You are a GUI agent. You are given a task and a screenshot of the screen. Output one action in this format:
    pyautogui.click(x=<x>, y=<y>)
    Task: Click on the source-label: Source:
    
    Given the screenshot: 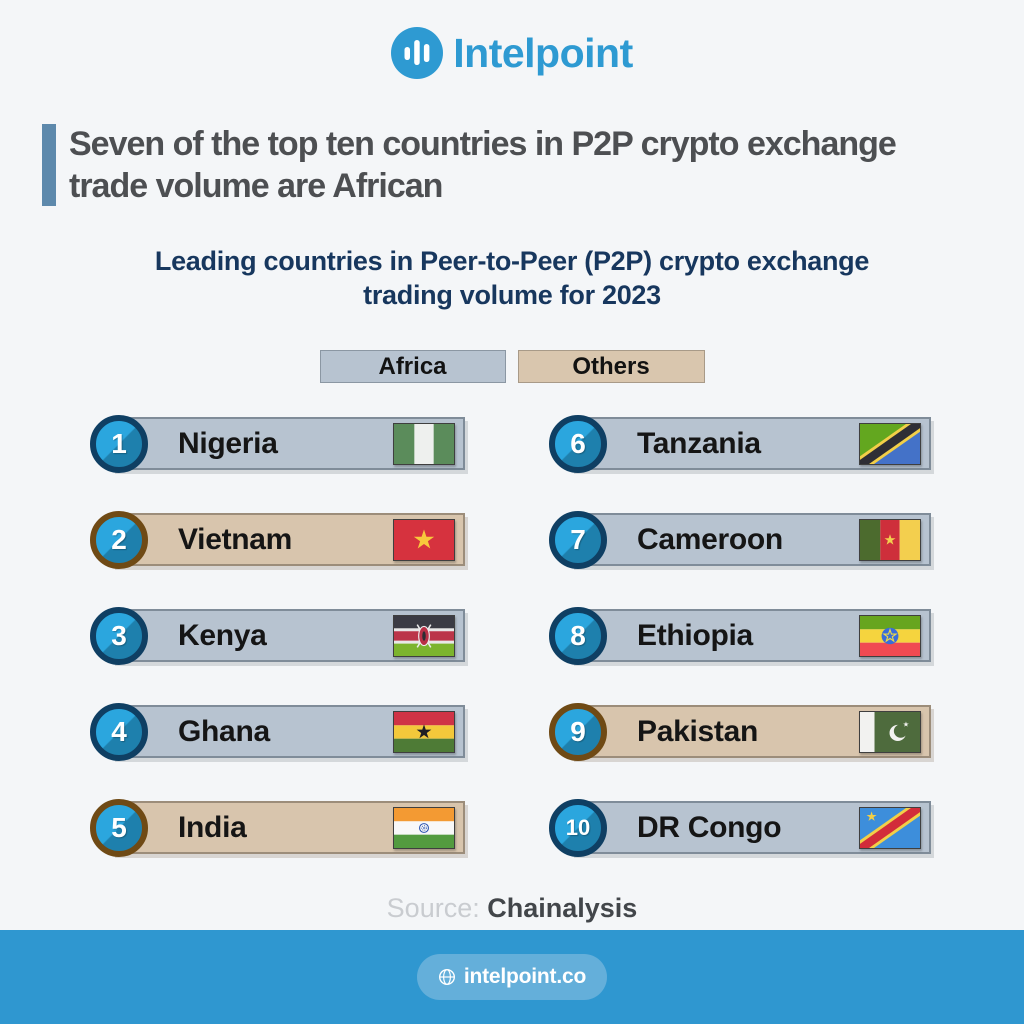 What is the action you would take?
    pyautogui.click(x=433, y=908)
    